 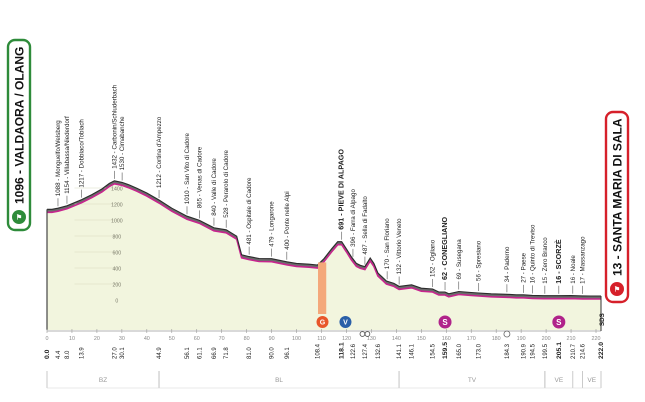 What do you see at coordinates (480, 351) in the screenshot?
I see `km-label: 173.0` at bounding box center [480, 351].